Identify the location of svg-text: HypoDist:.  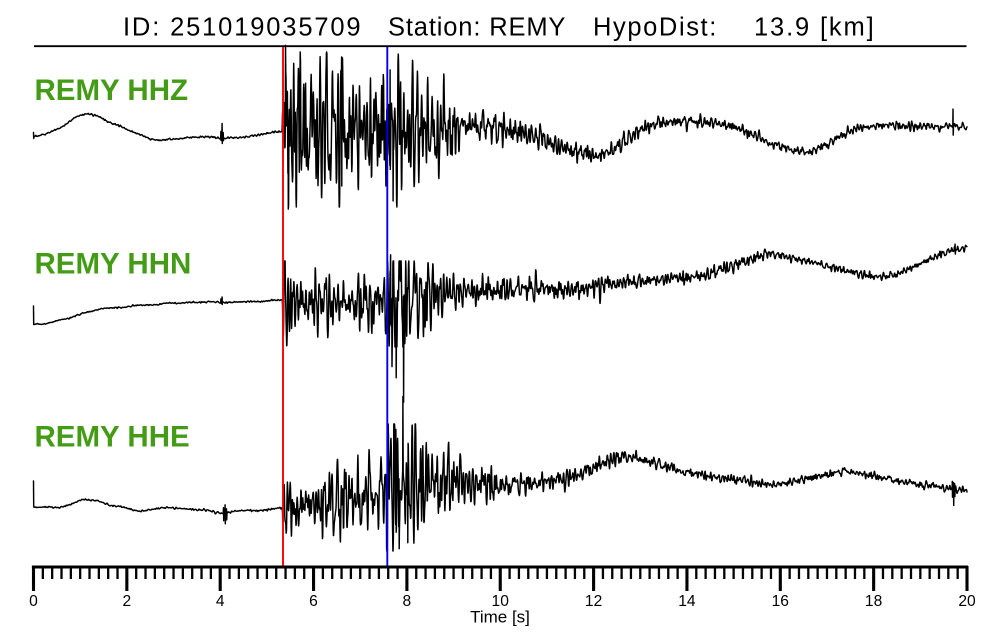
(655, 28).